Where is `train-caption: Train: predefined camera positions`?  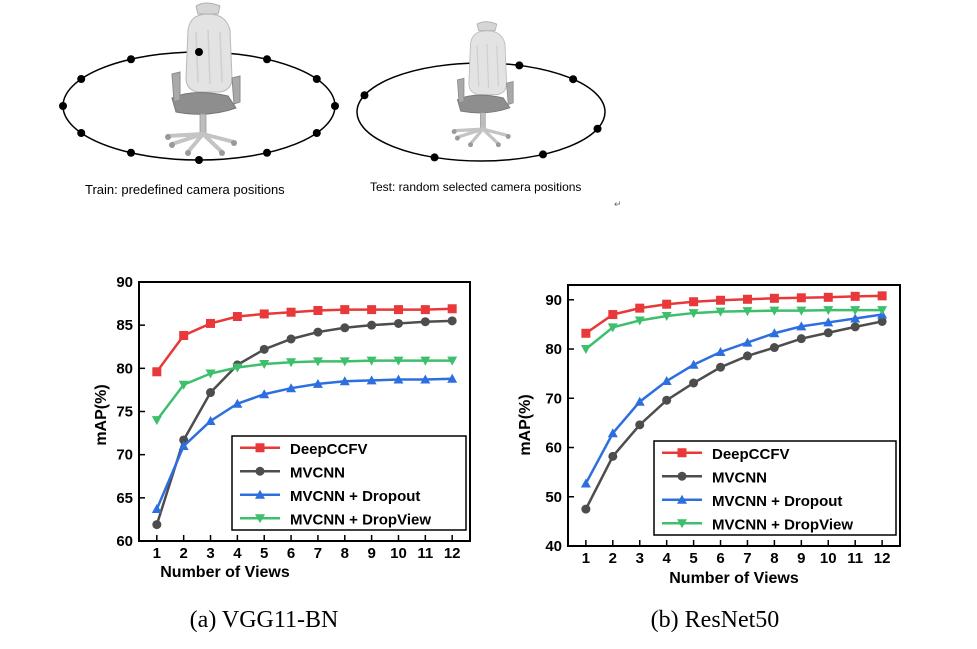 train-caption: Train: predefined camera positions is located at coordinates (185, 189).